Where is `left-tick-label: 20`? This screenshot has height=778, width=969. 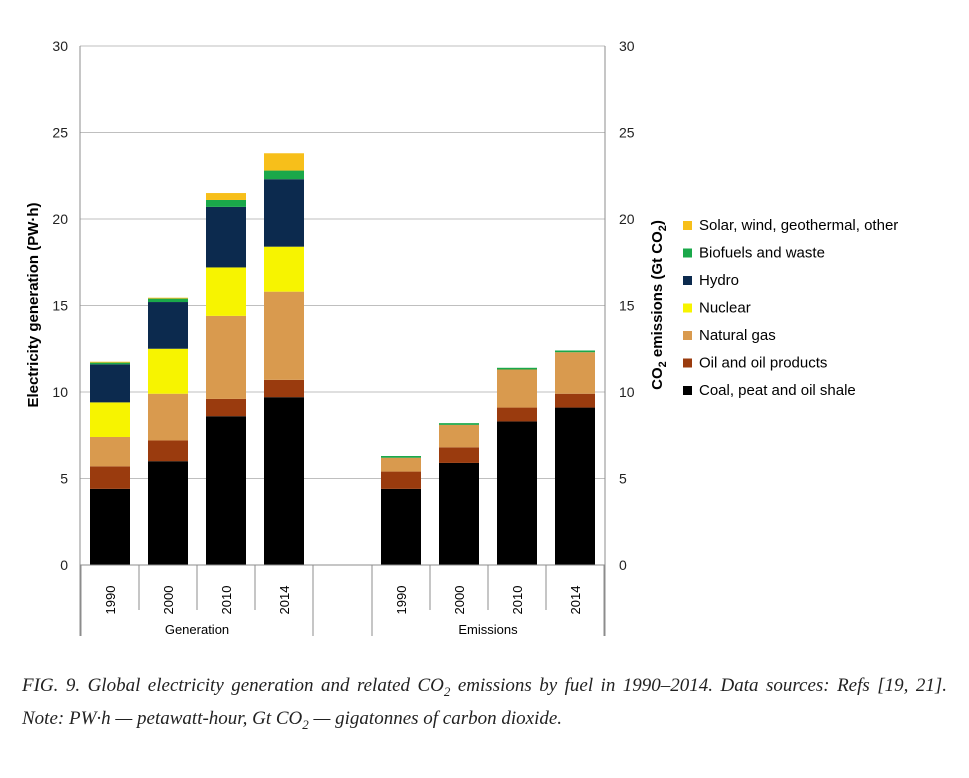
left-tick-label: 20 is located at coordinates (60, 219).